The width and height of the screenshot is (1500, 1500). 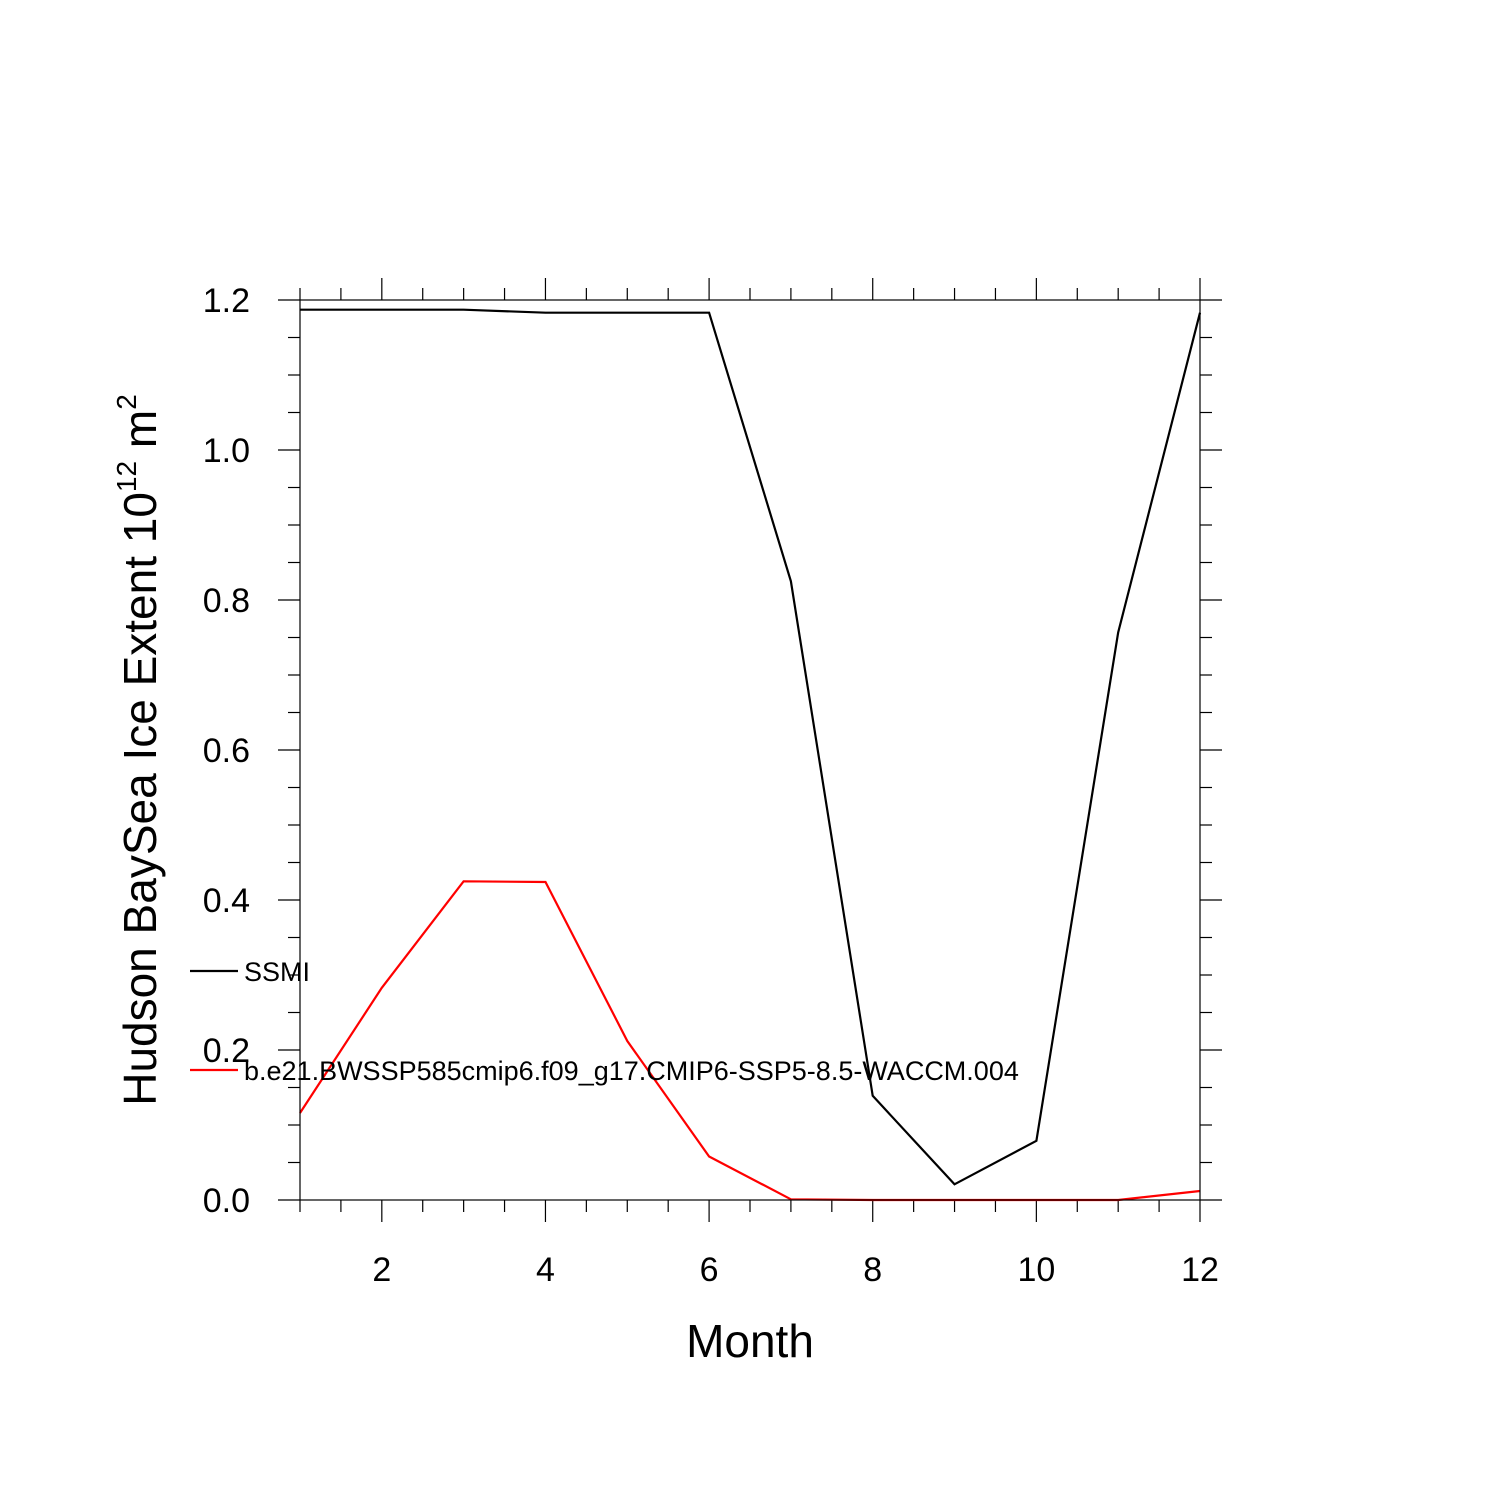 I want to click on y-tick-label: 0.2, so click(x=226, y=1051).